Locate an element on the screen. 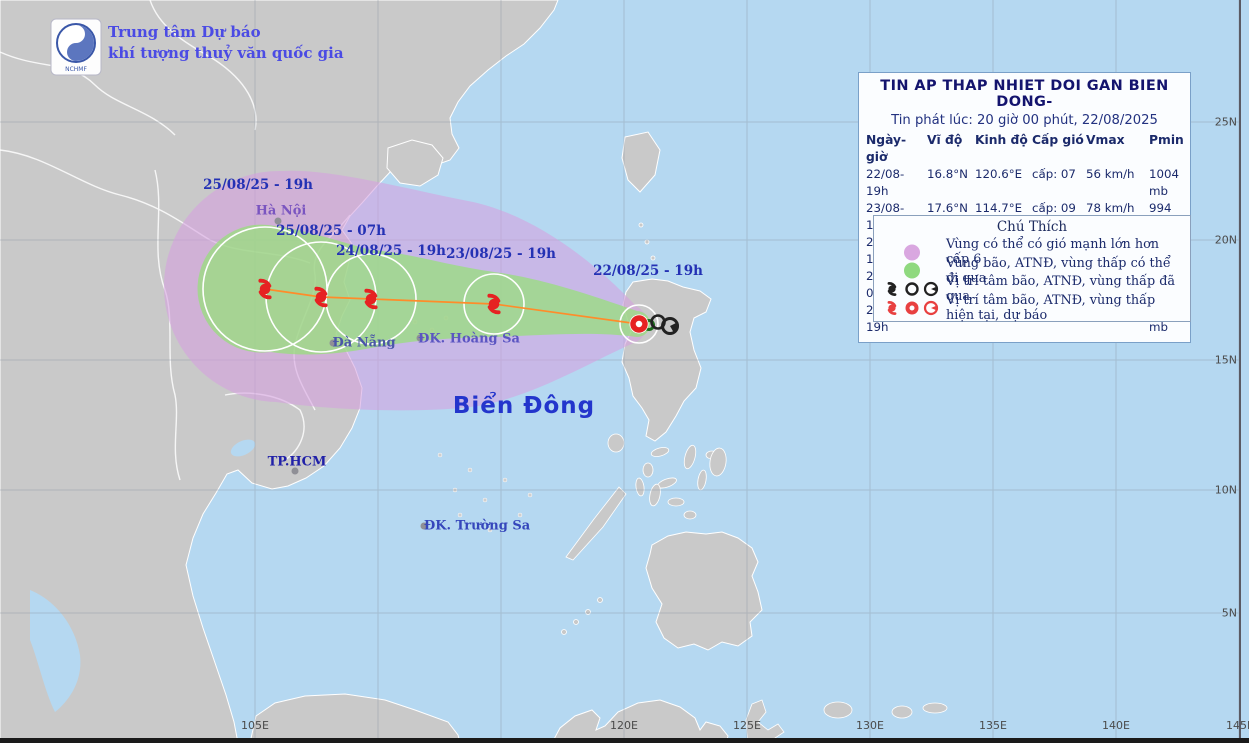 This screenshot has width=1249, height=743. table-header-row: Ngày-giờ Vĩ độ Kinh độ Cấp gió Vmax Pmin is located at coordinates (1025, 149).